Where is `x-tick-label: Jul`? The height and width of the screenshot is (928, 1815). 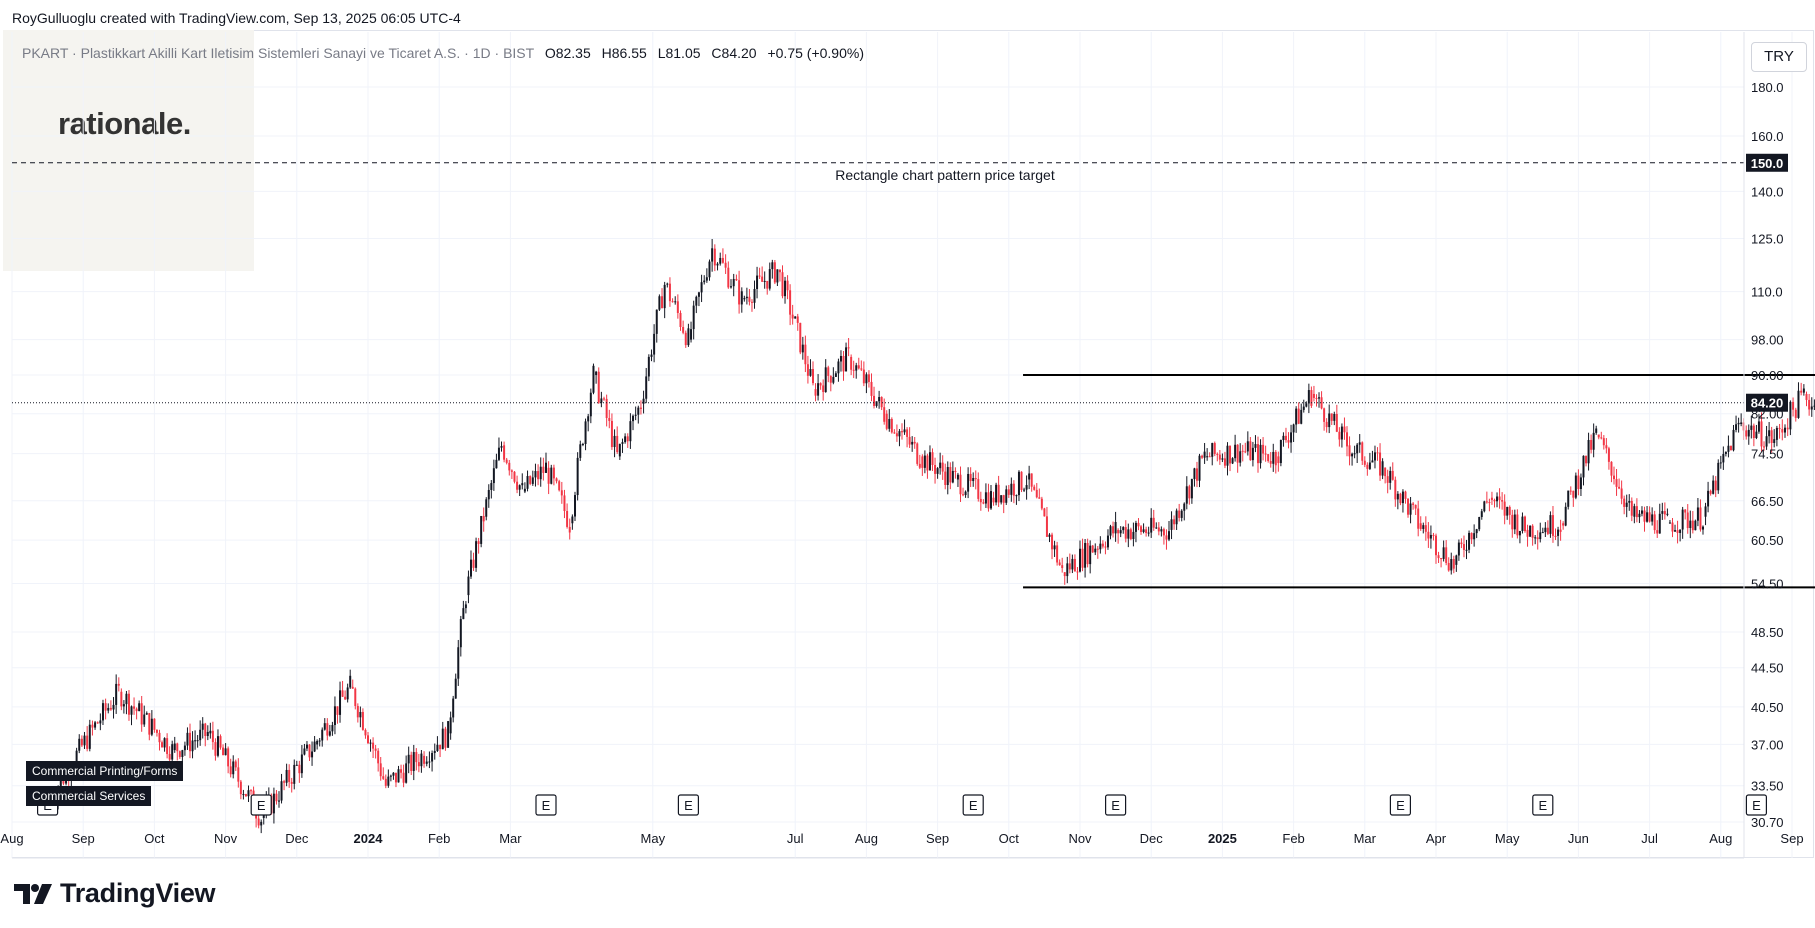 x-tick-label: Jul is located at coordinates (795, 838).